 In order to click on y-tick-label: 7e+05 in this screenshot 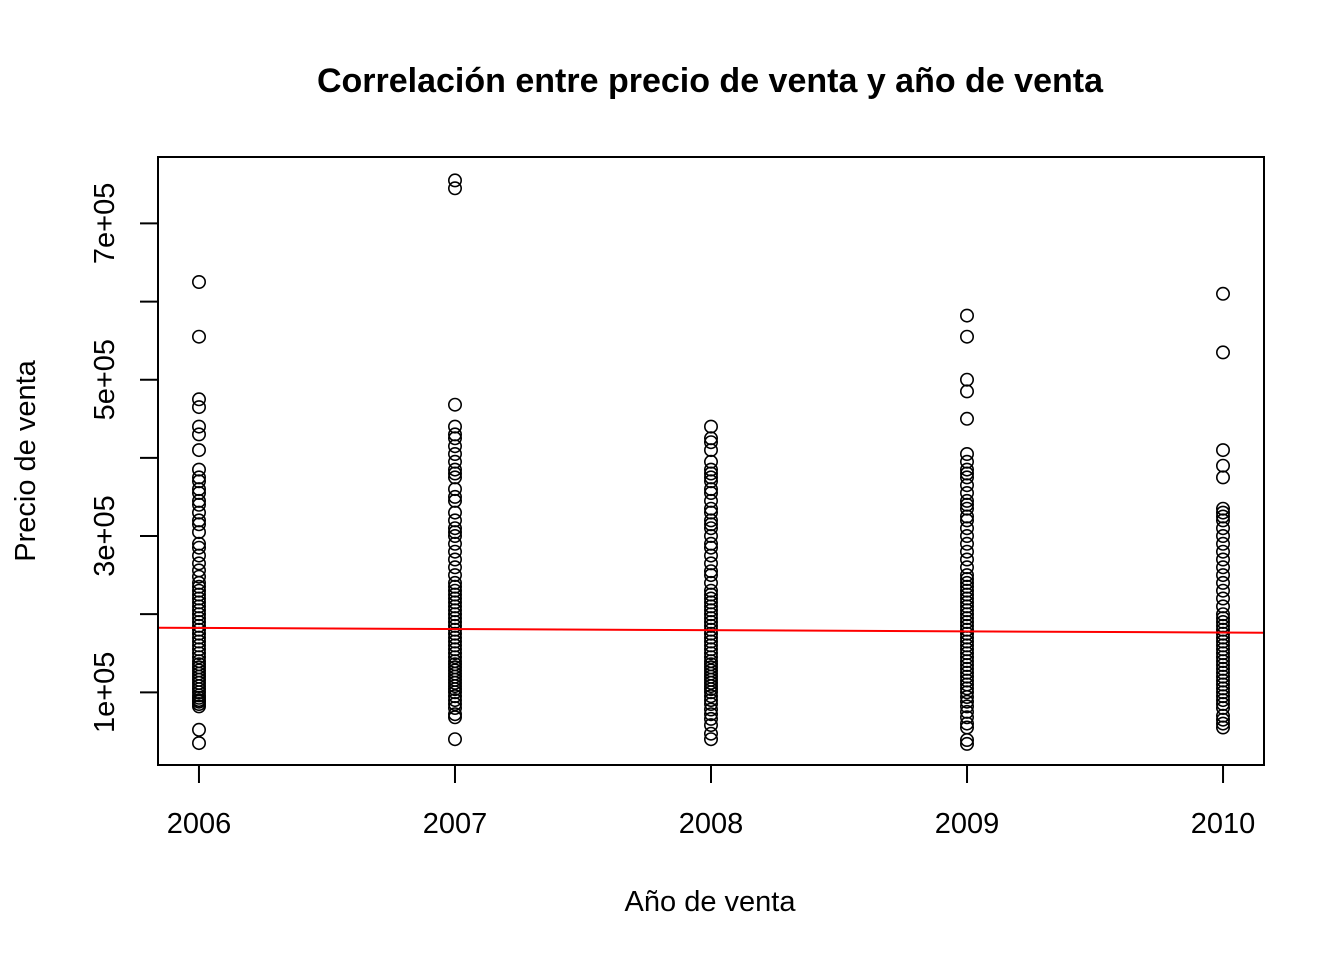, I will do `click(105, 223)`.